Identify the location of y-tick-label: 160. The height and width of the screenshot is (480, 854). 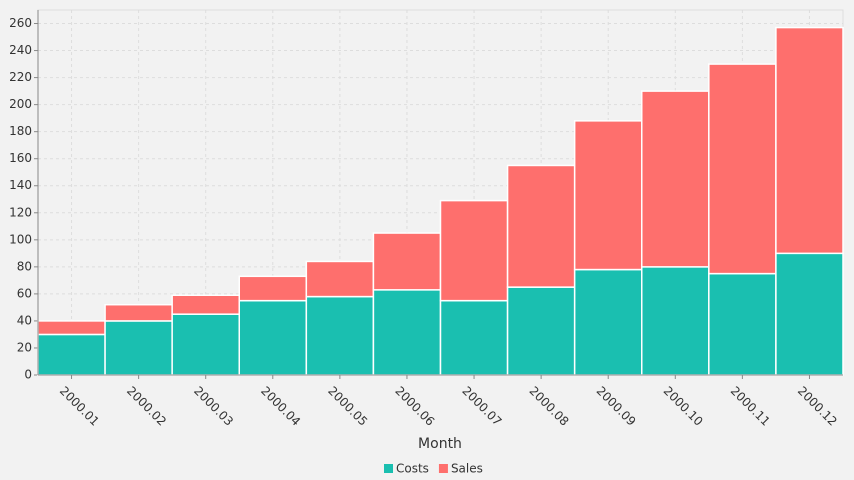
(20, 158).